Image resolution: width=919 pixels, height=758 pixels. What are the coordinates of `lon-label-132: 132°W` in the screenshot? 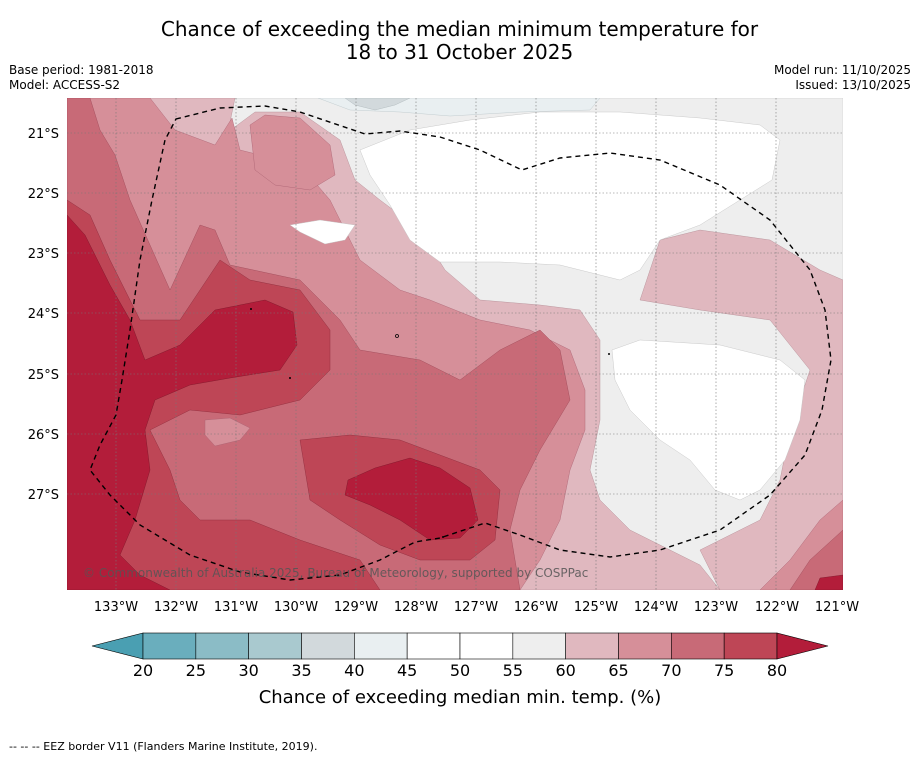 It's located at (176, 607).